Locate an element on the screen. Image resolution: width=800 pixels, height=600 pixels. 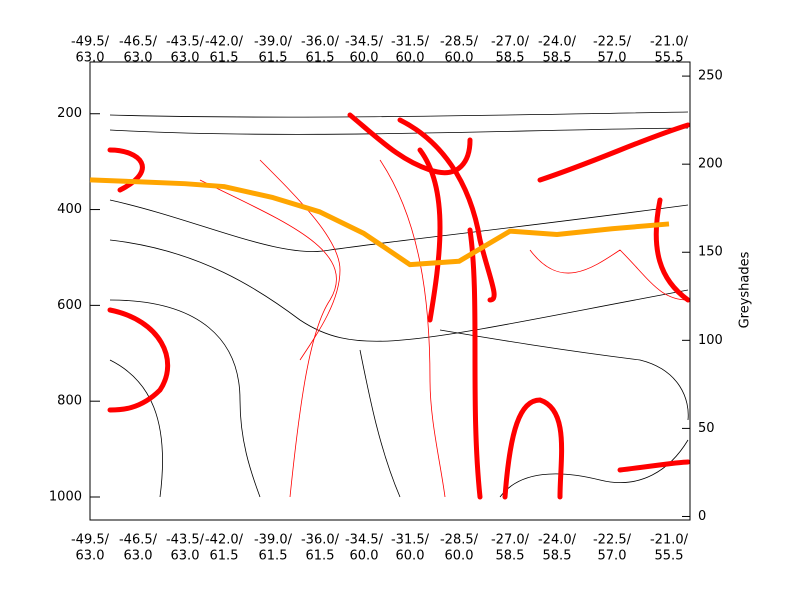
x-top-label: -46.5/ is located at coordinates (138, 42).